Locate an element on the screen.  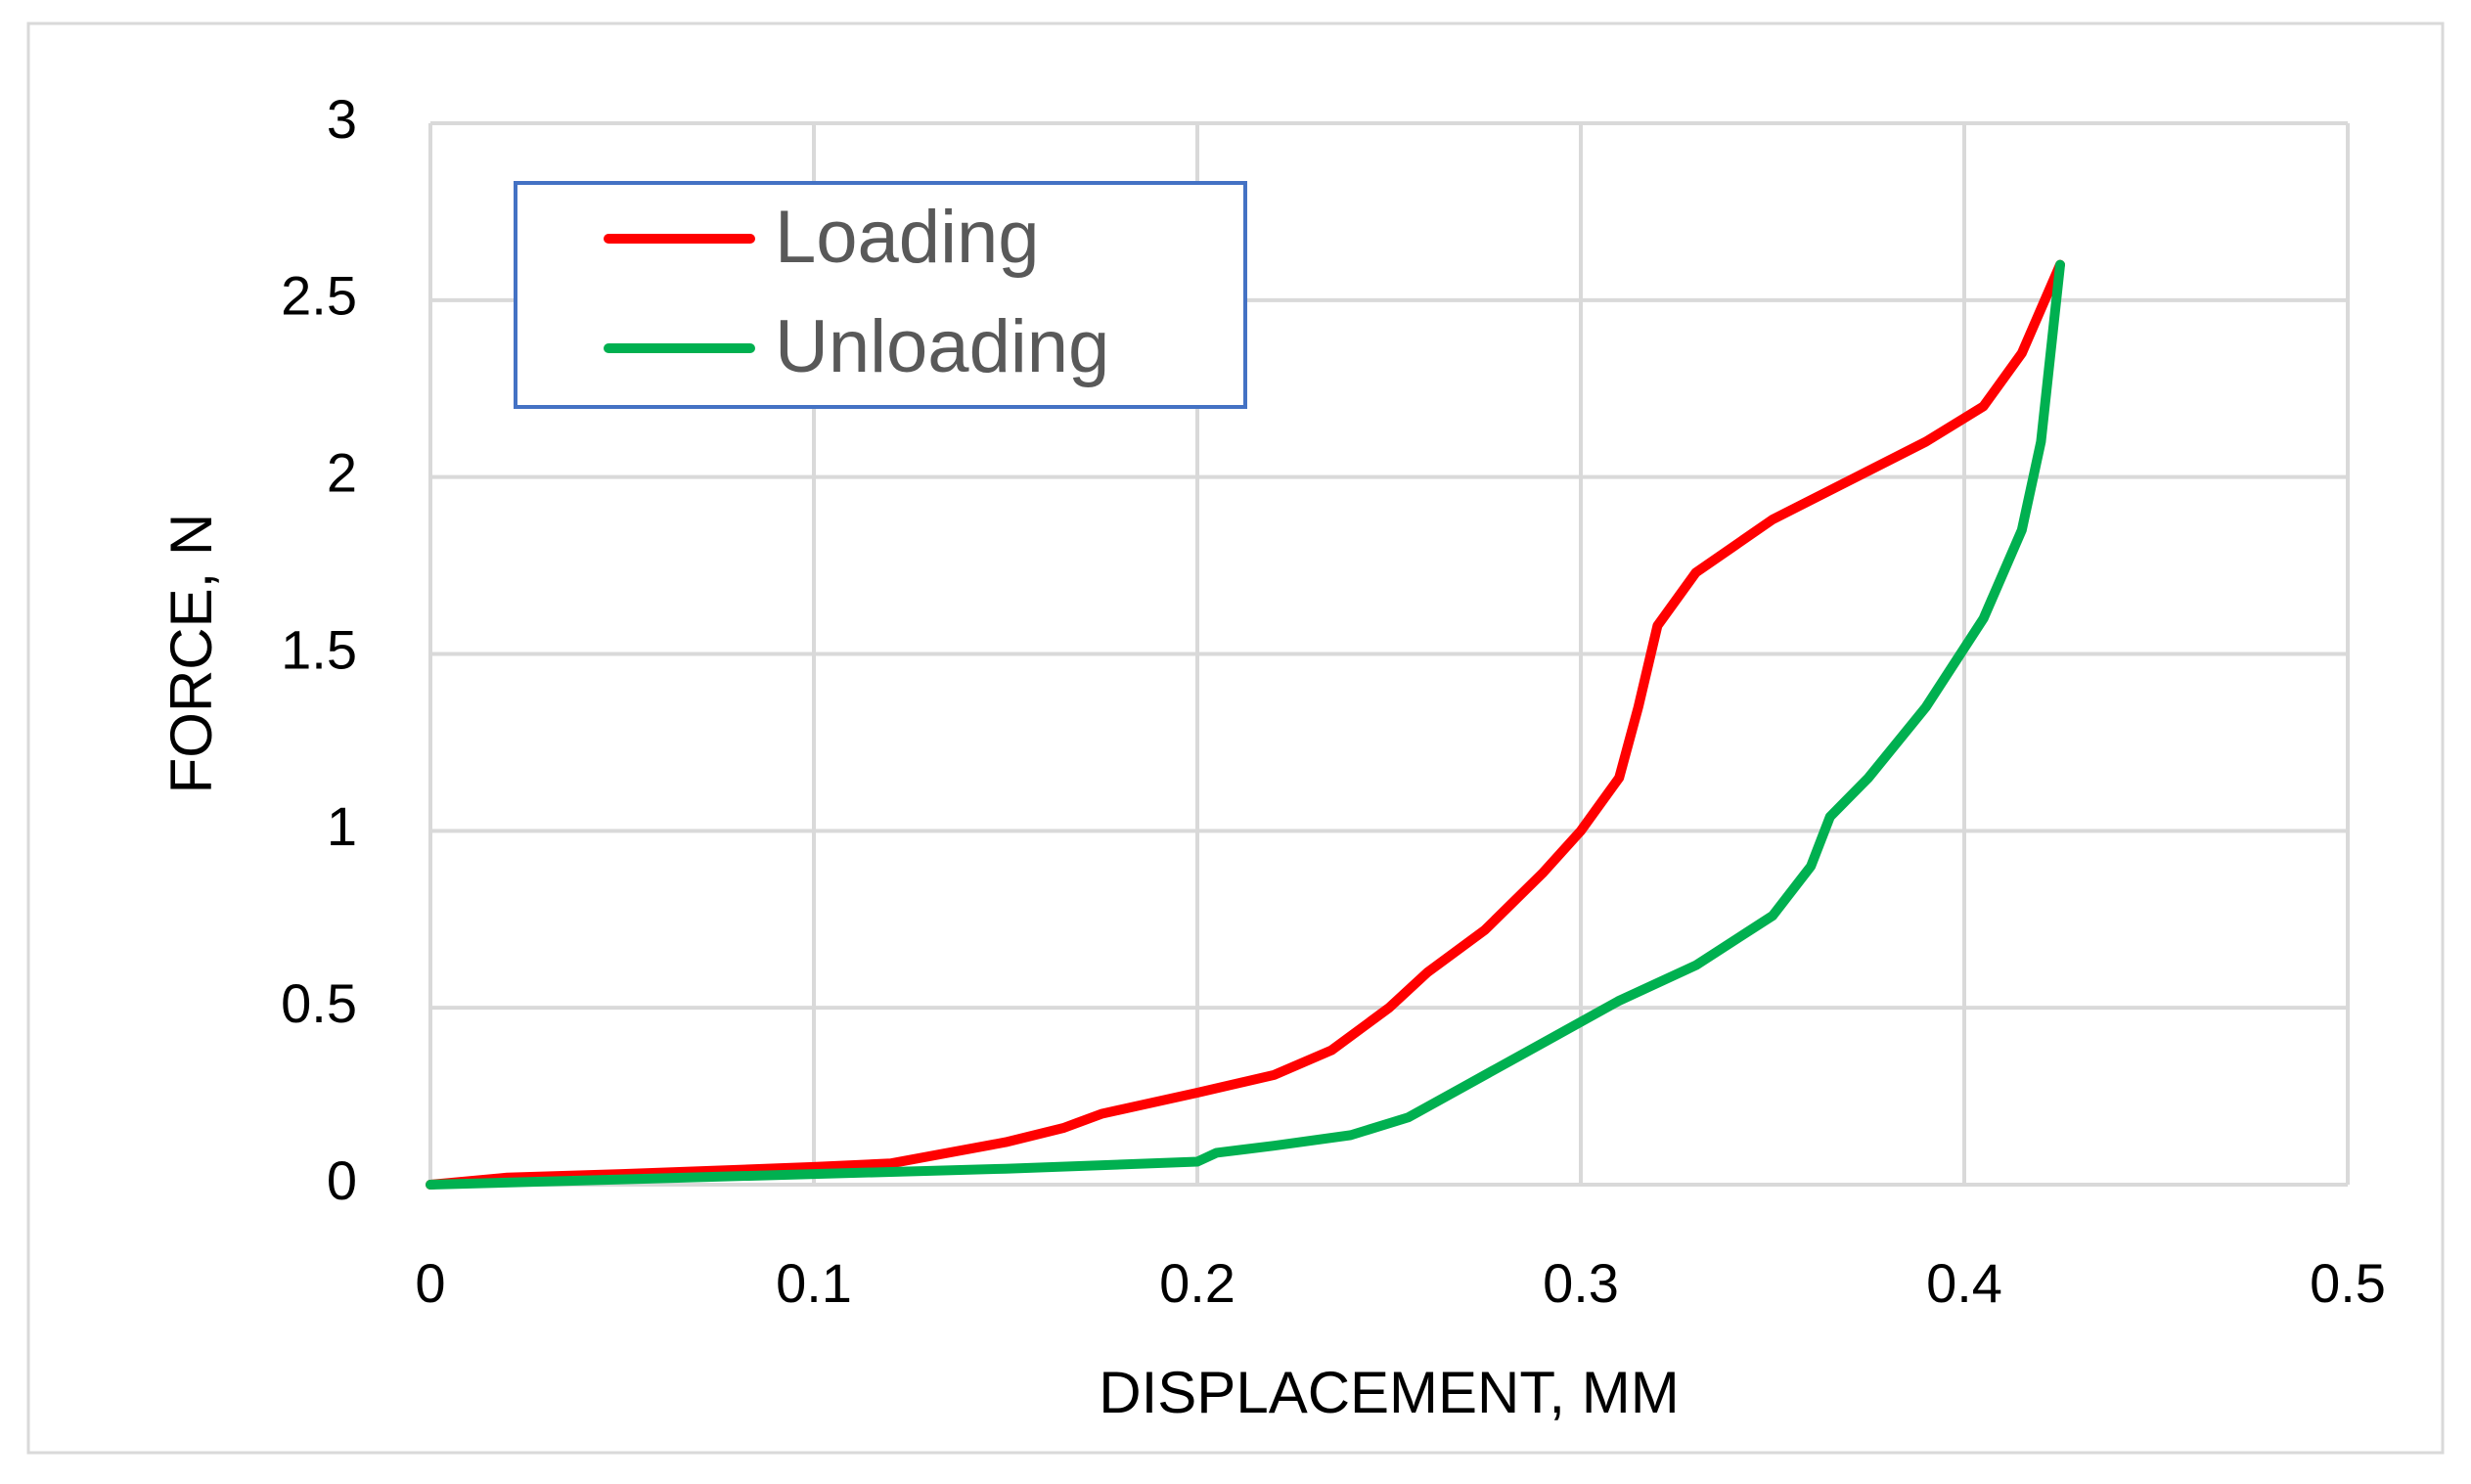
y-axis-title: FORCE, N is located at coordinates (191, 654).